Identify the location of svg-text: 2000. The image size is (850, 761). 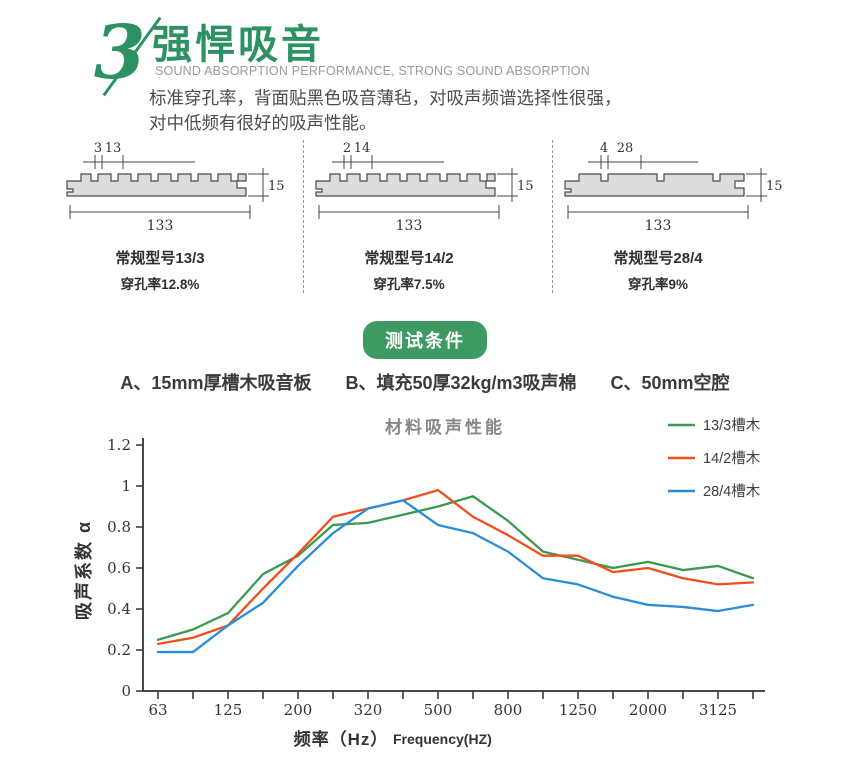
(648, 710).